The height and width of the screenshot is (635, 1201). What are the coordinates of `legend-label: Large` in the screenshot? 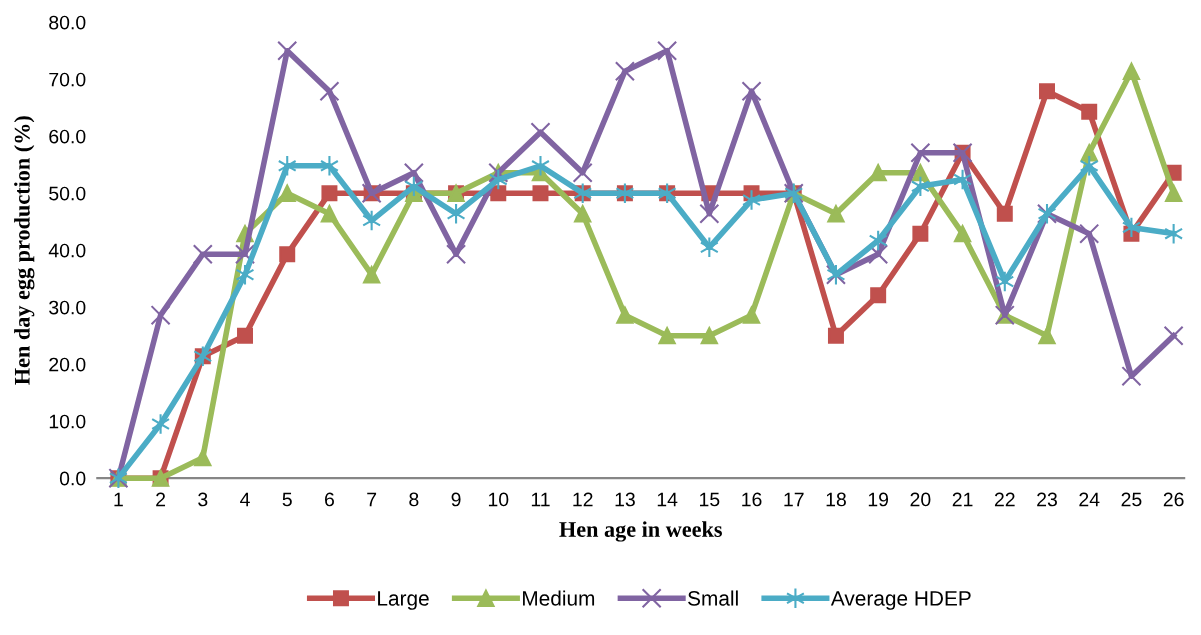 It's located at (403, 600).